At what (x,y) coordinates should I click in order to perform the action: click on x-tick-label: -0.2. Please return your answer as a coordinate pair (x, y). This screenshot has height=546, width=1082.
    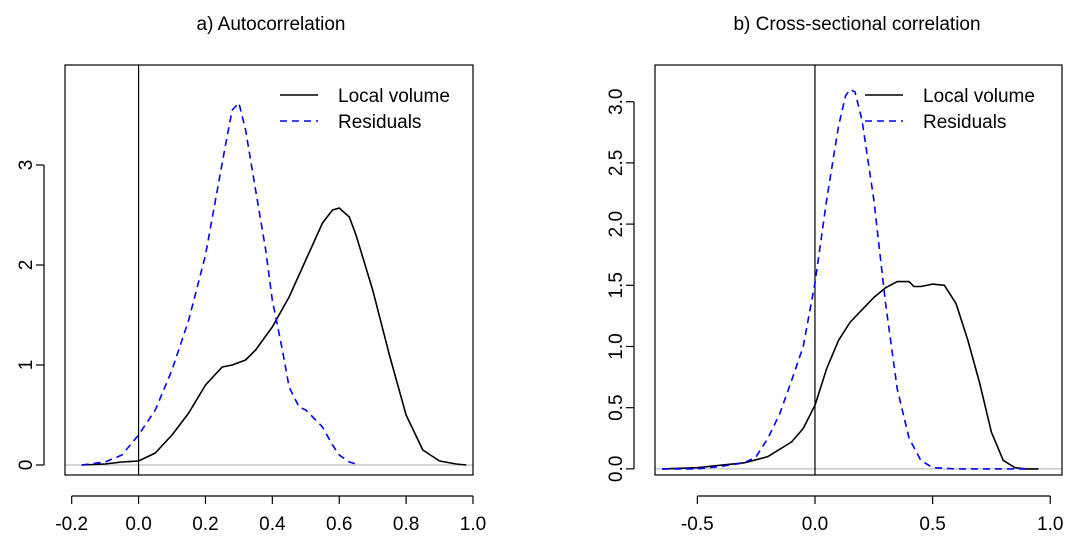
    Looking at the image, I should click on (71, 524).